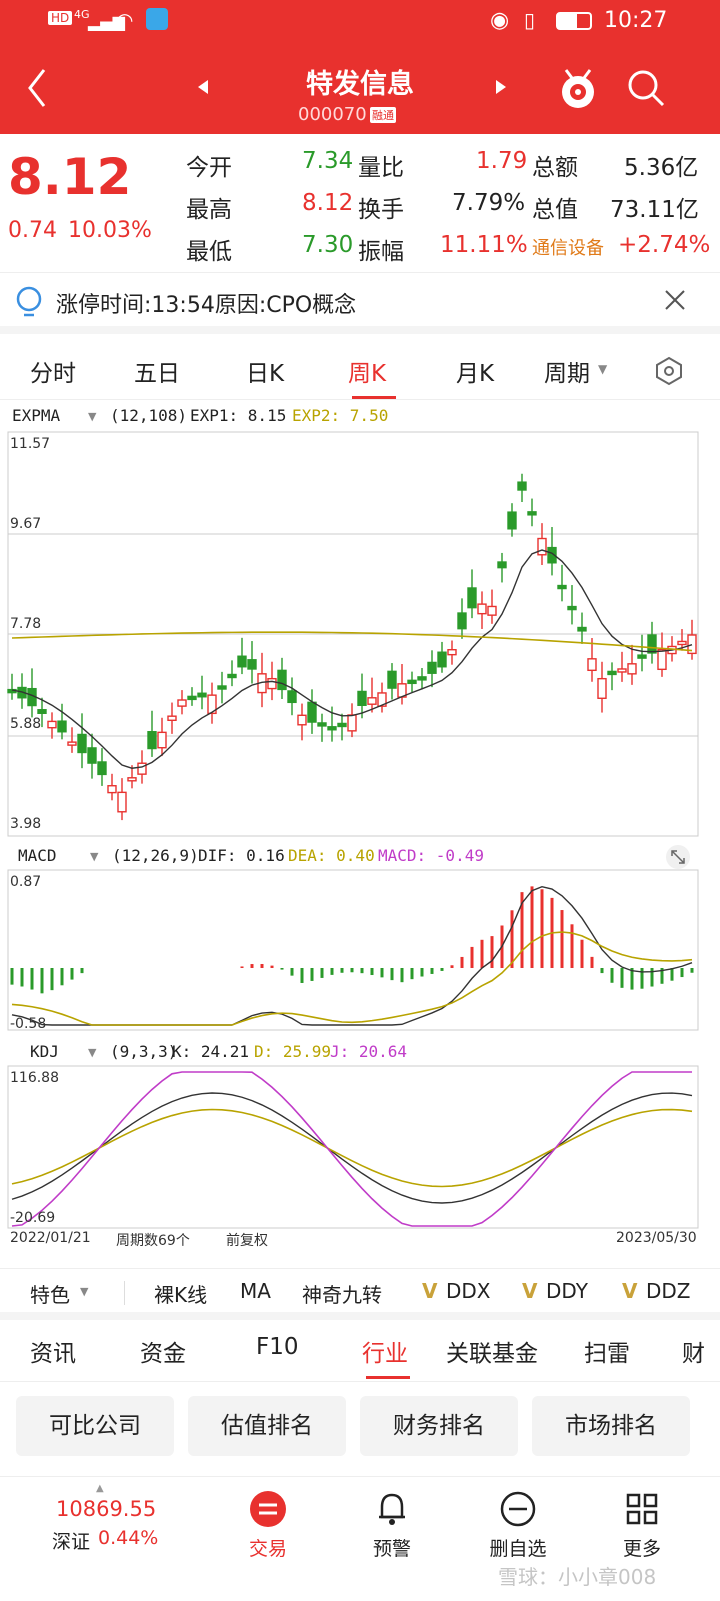  I want to click on macd-name: MACD, so click(37, 855).